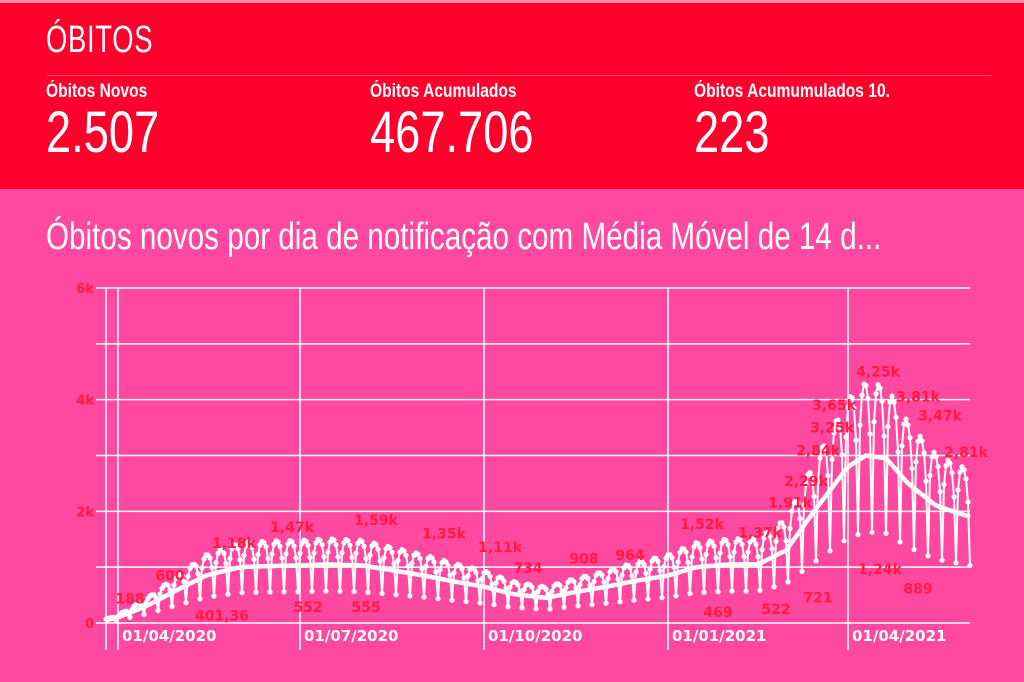 This screenshot has width=1024, height=682. What do you see at coordinates (760, 534) in the screenshot?
I see `data-label: 1,37k` at bounding box center [760, 534].